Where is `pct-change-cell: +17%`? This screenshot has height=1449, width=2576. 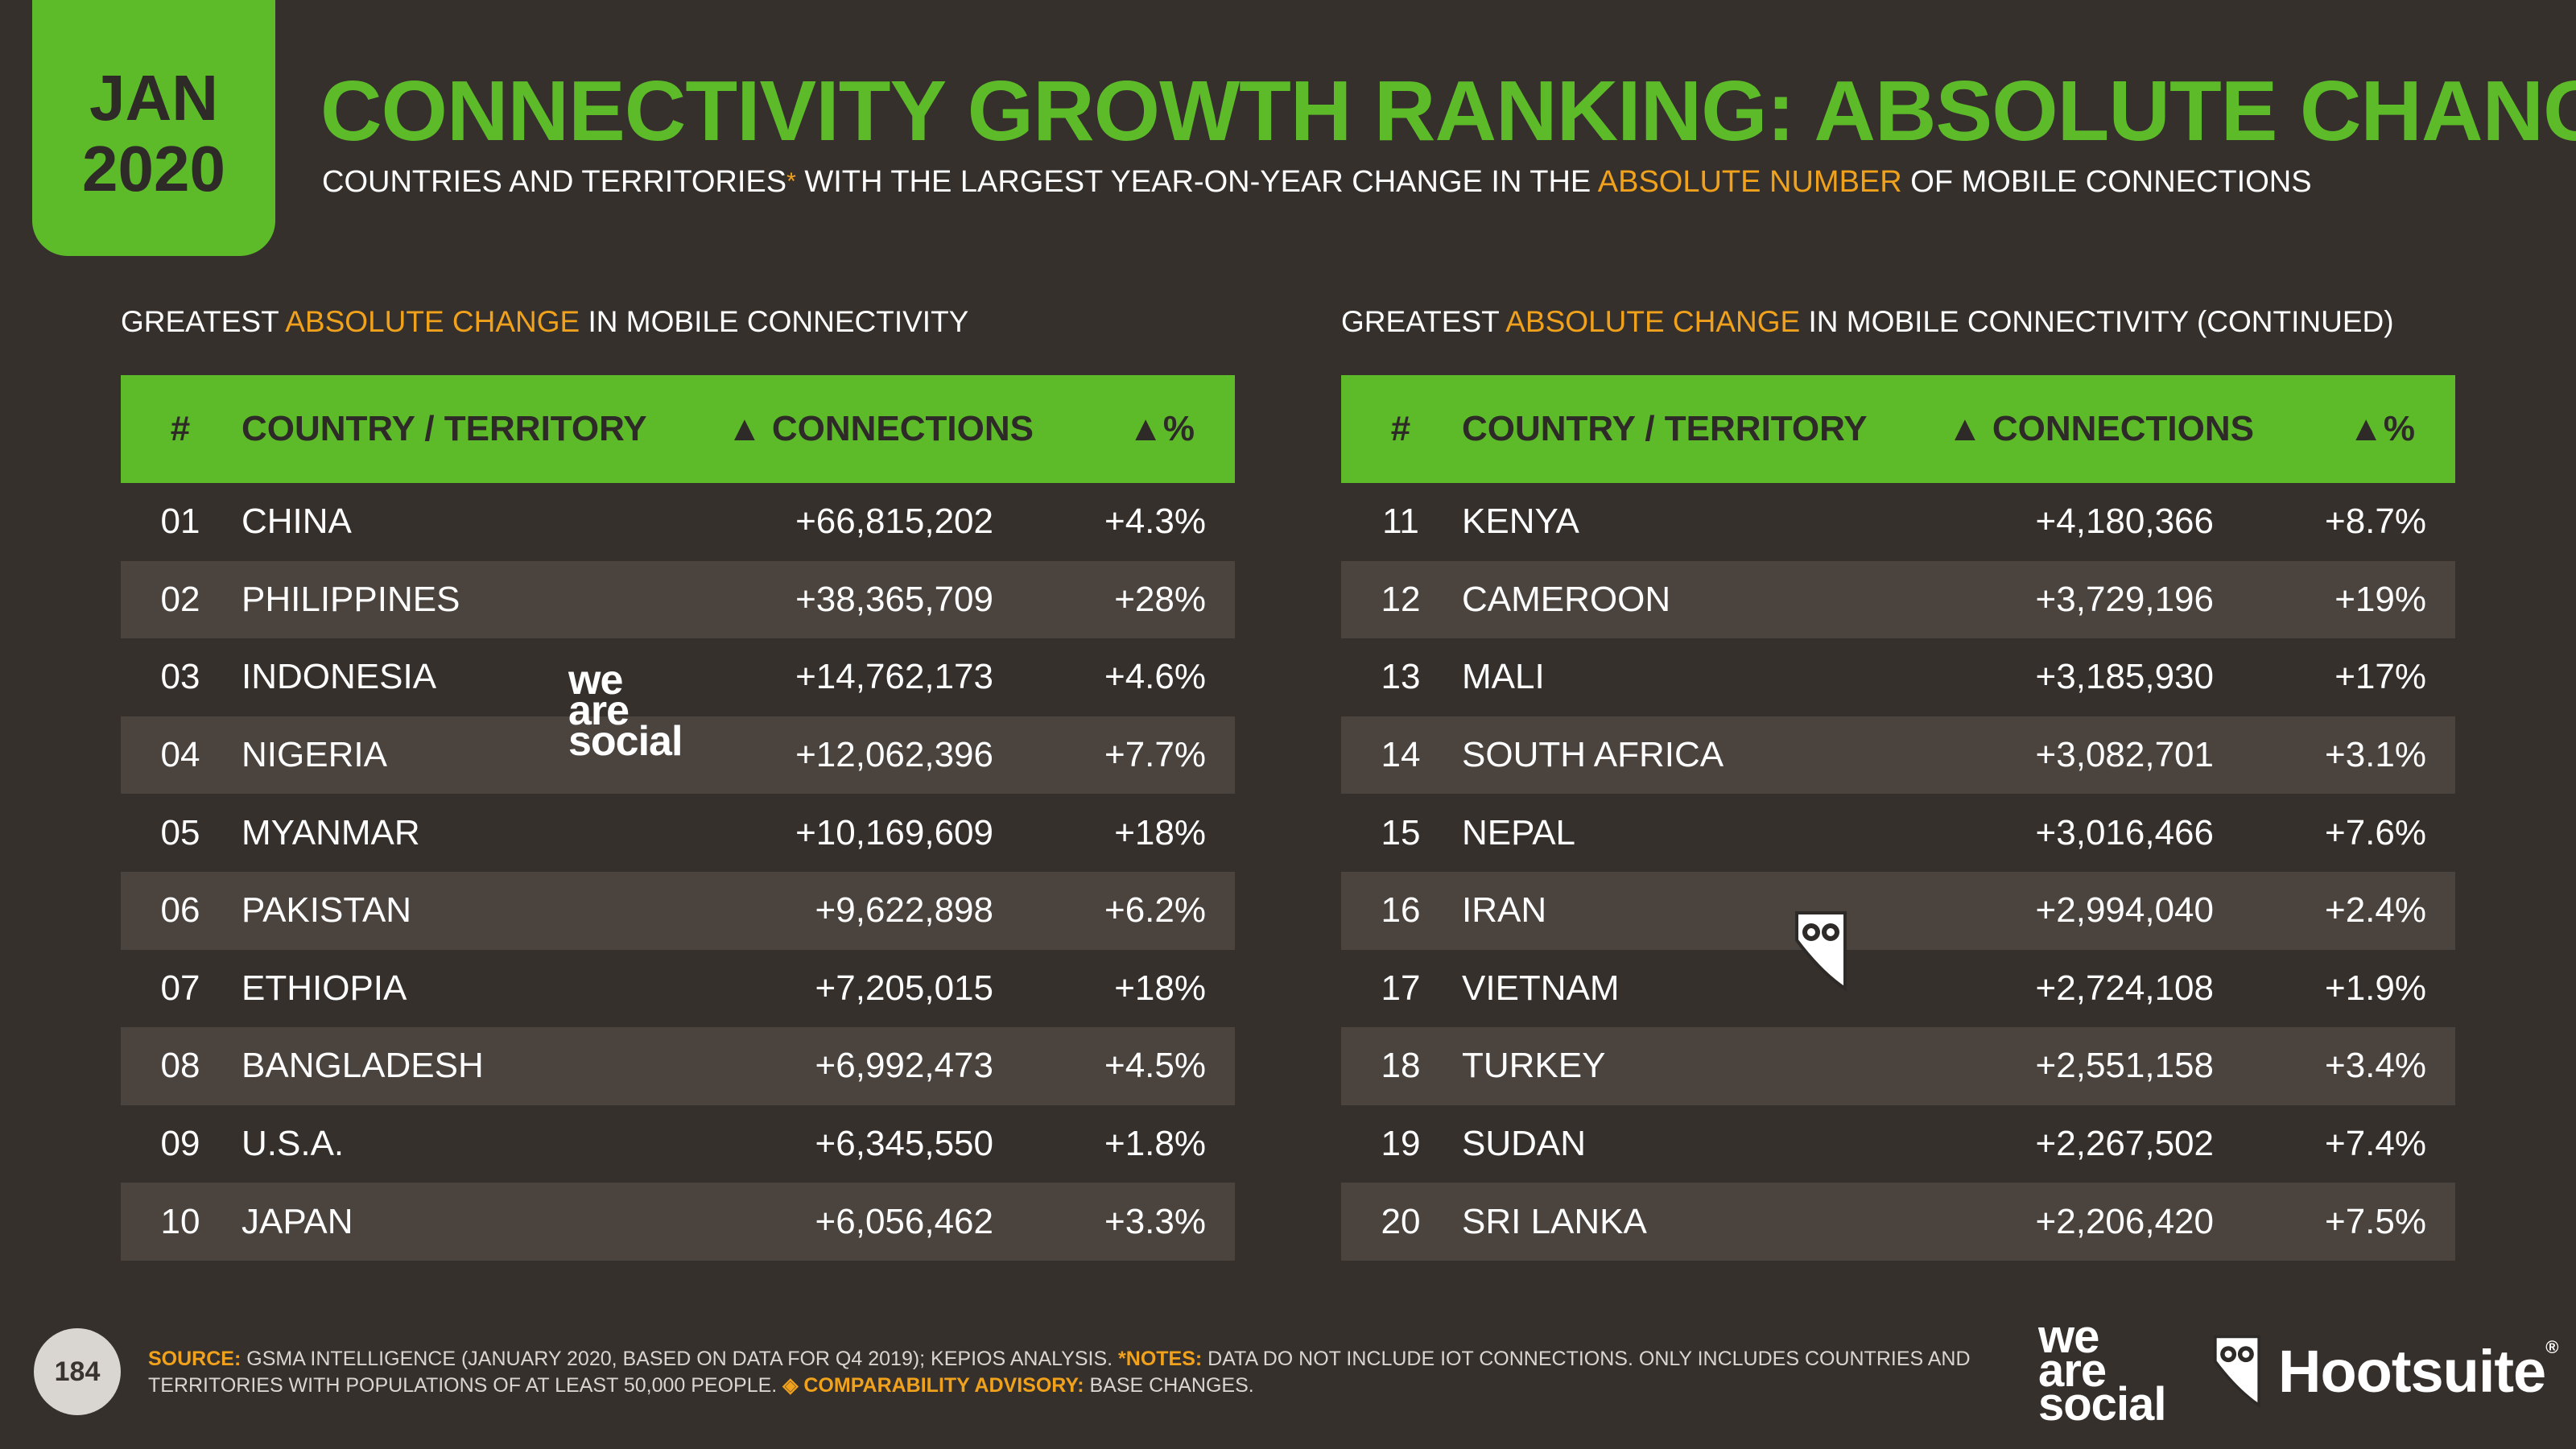 pct-change-cell: +17% is located at coordinates (2380, 677).